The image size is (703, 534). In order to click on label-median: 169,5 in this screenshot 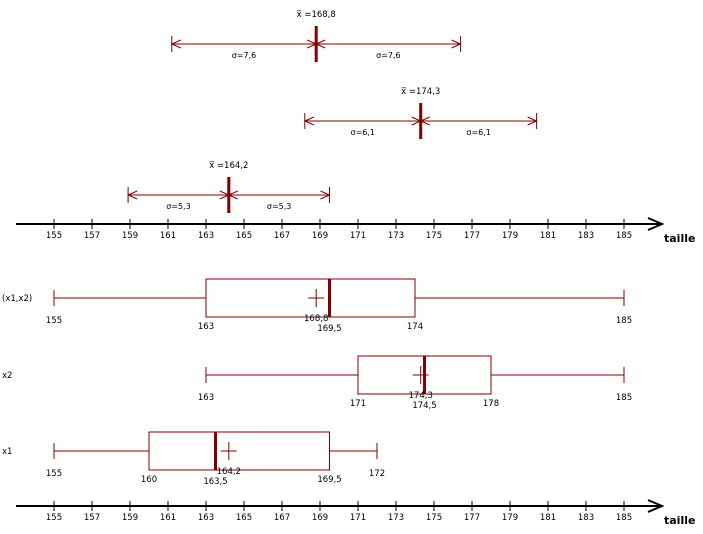, I will do `click(329, 329)`.